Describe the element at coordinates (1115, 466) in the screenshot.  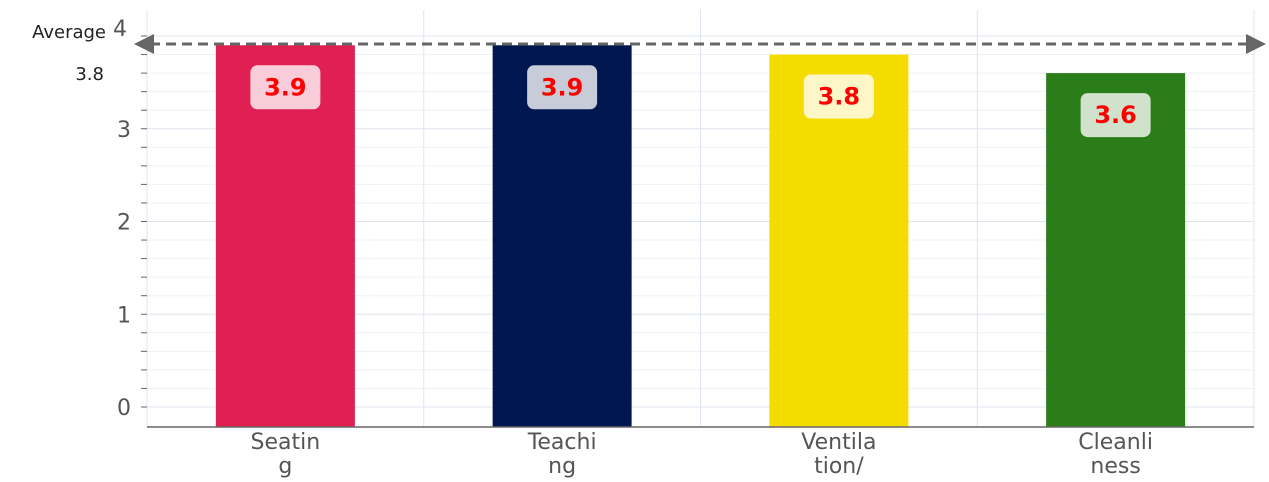
I see `x-tick-label: ness` at that location.